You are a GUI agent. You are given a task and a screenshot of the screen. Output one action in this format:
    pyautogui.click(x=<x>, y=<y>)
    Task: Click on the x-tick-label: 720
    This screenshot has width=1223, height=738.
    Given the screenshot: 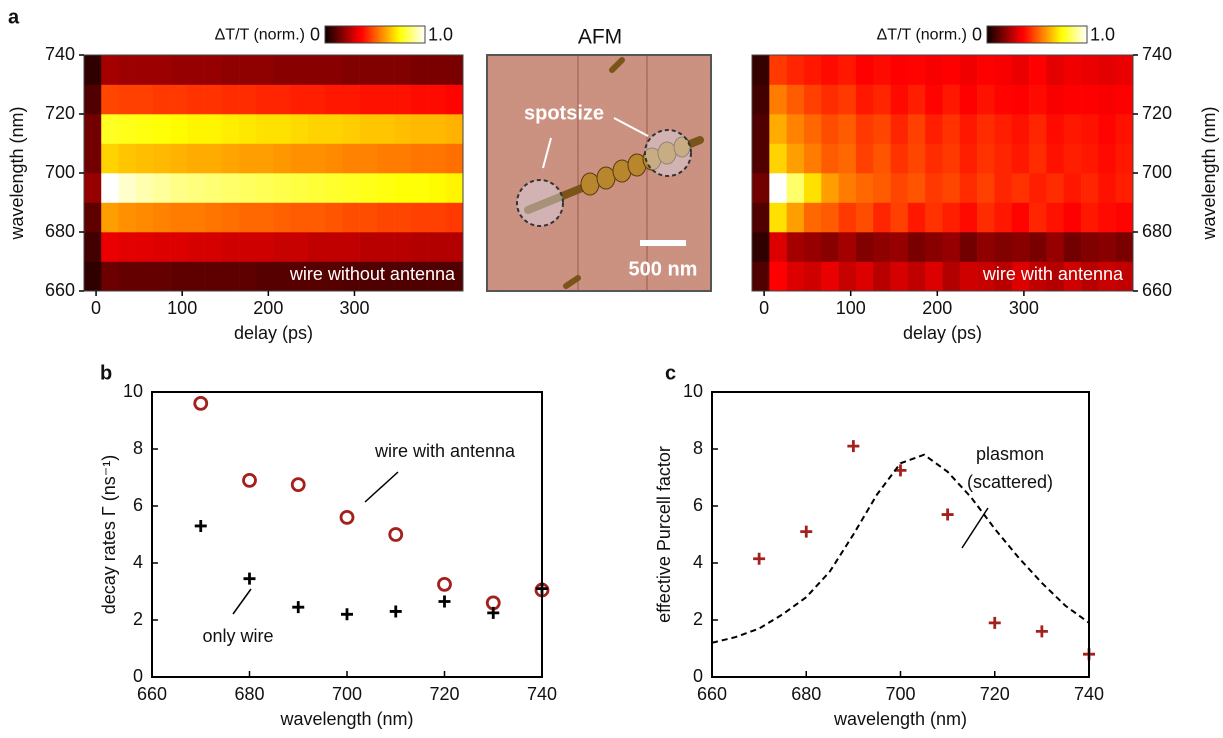 What is the action you would take?
    pyautogui.click(x=444, y=694)
    